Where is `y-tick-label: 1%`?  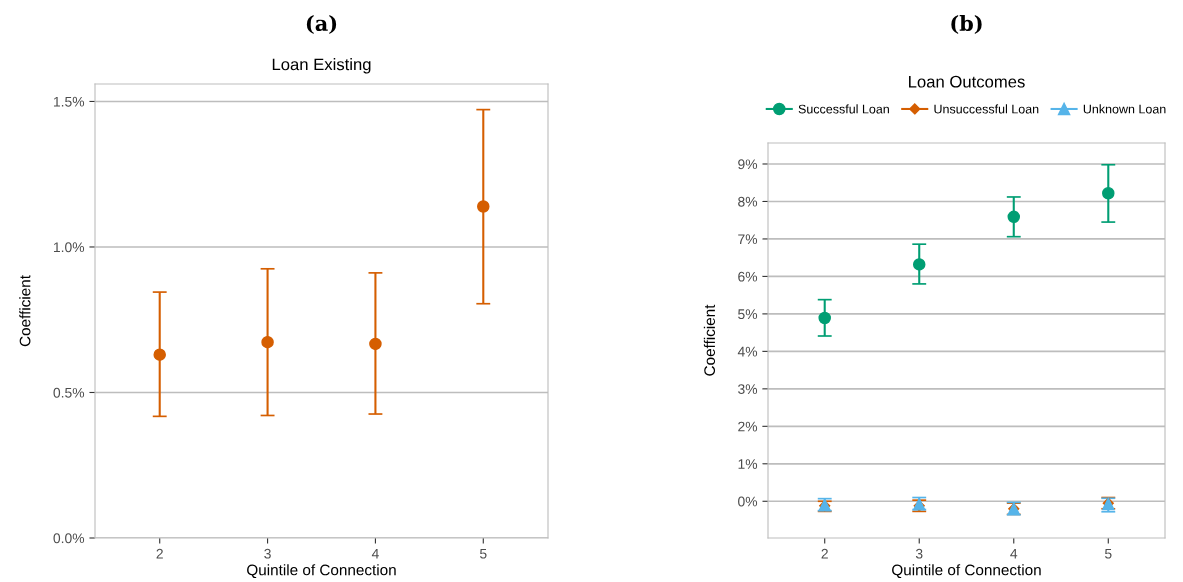
y-tick-label: 1% is located at coordinates (748, 464).